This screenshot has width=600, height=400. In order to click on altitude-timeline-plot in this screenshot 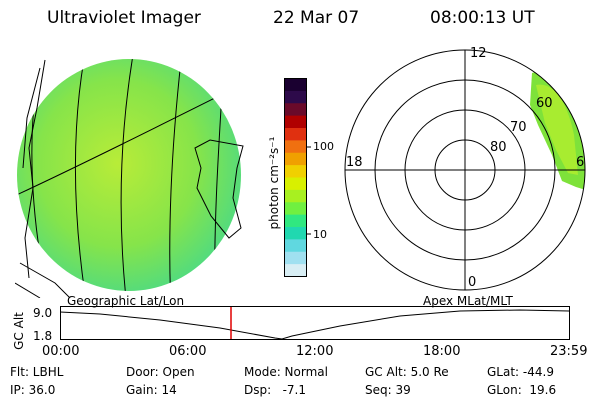, I will do `click(315, 323)`.